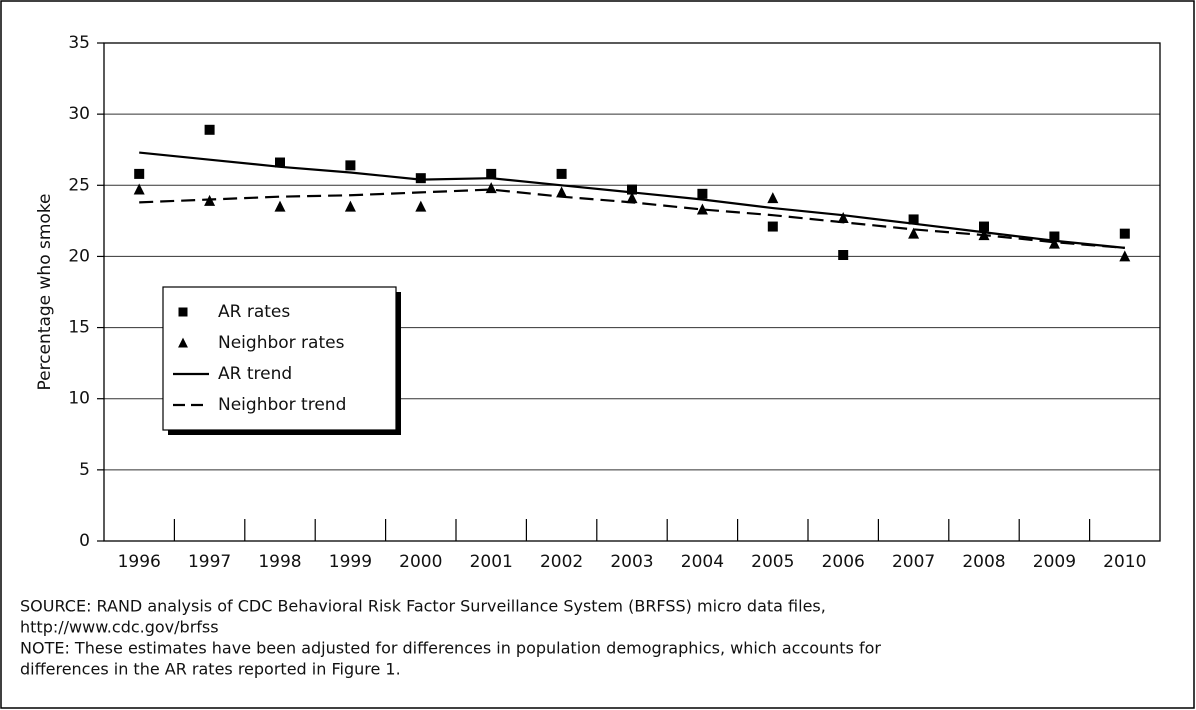 Image resolution: width=1196 pixels, height=710 pixels. I want to click on y-tick-label: 15, so click(79, 328).